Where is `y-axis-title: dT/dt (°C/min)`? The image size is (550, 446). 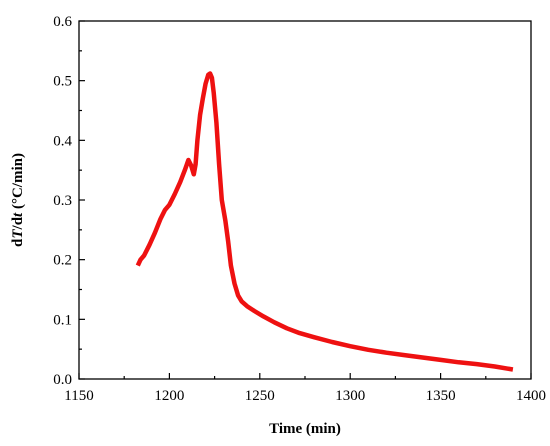 y-axis-title: dT/dt (°C/min) is located at coordinates (18, 200).